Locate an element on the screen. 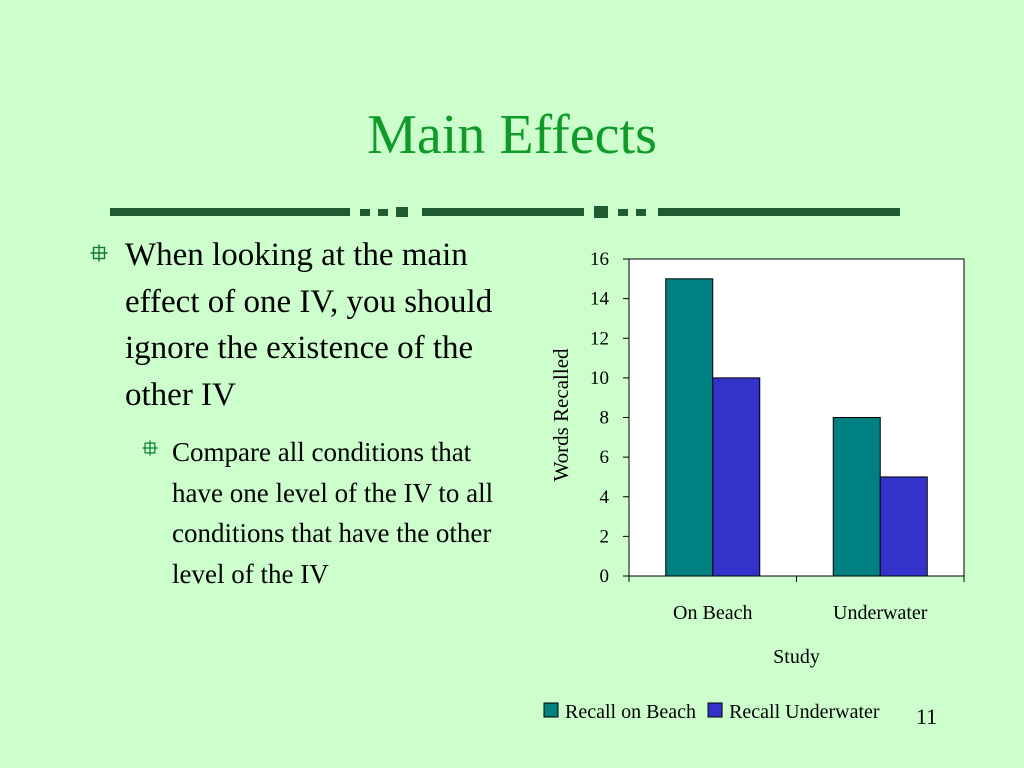  y-tick-label: 14 is located at coordinates (600, 299).